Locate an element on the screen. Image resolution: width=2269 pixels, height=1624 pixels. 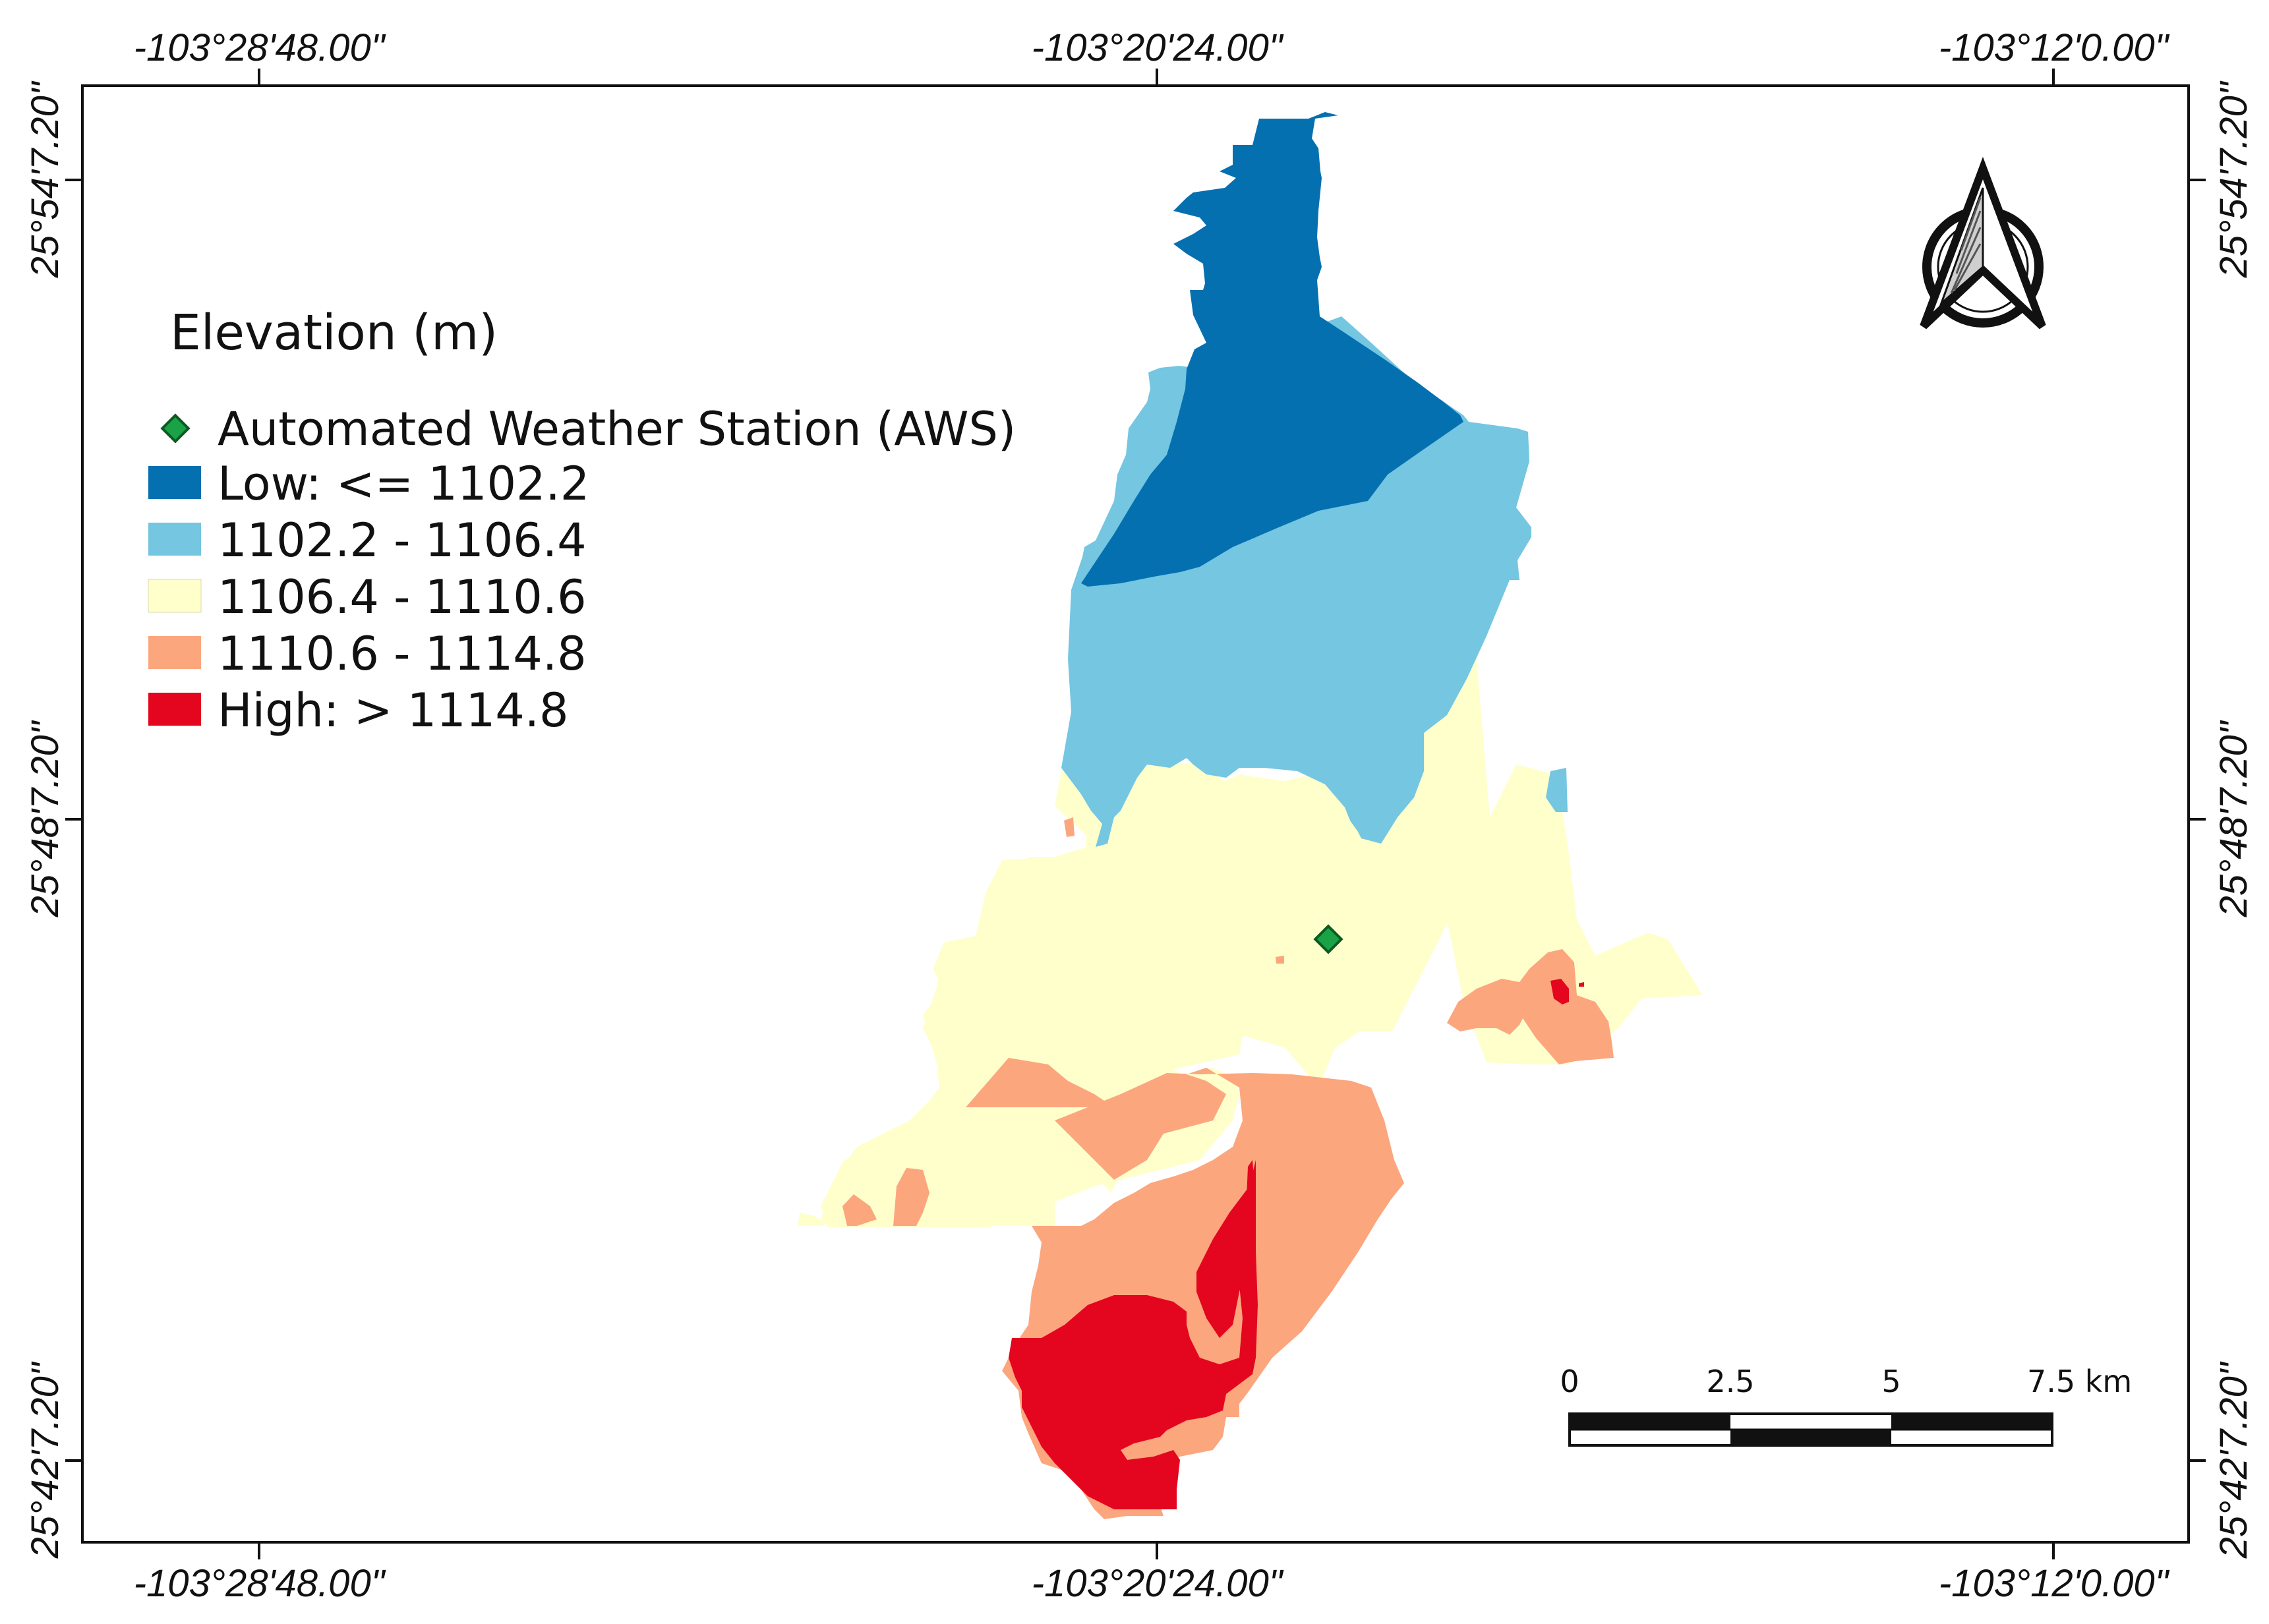
zone-salmon-speck is located at coordinates (1070, 827).